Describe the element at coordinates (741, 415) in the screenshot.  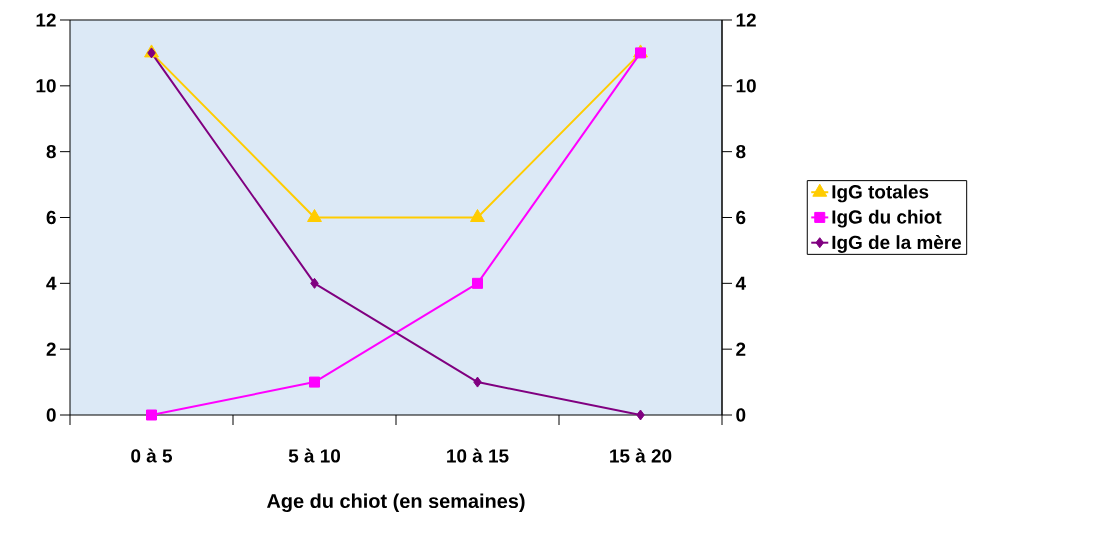
I see `y2-tick-label: 0` at that location.